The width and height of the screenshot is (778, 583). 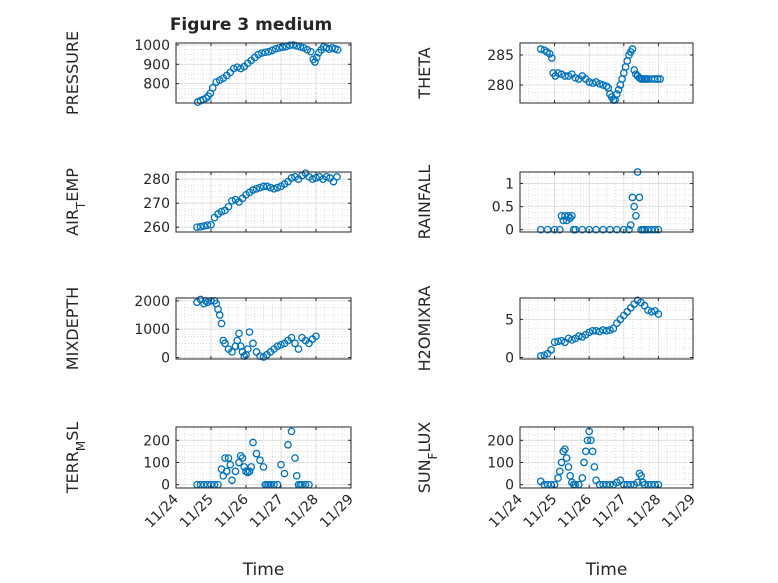 What do you see at coordinates (156, 85) in the screenshot?
I see `y-tick-label: 800` at bounding box center [156, 85].